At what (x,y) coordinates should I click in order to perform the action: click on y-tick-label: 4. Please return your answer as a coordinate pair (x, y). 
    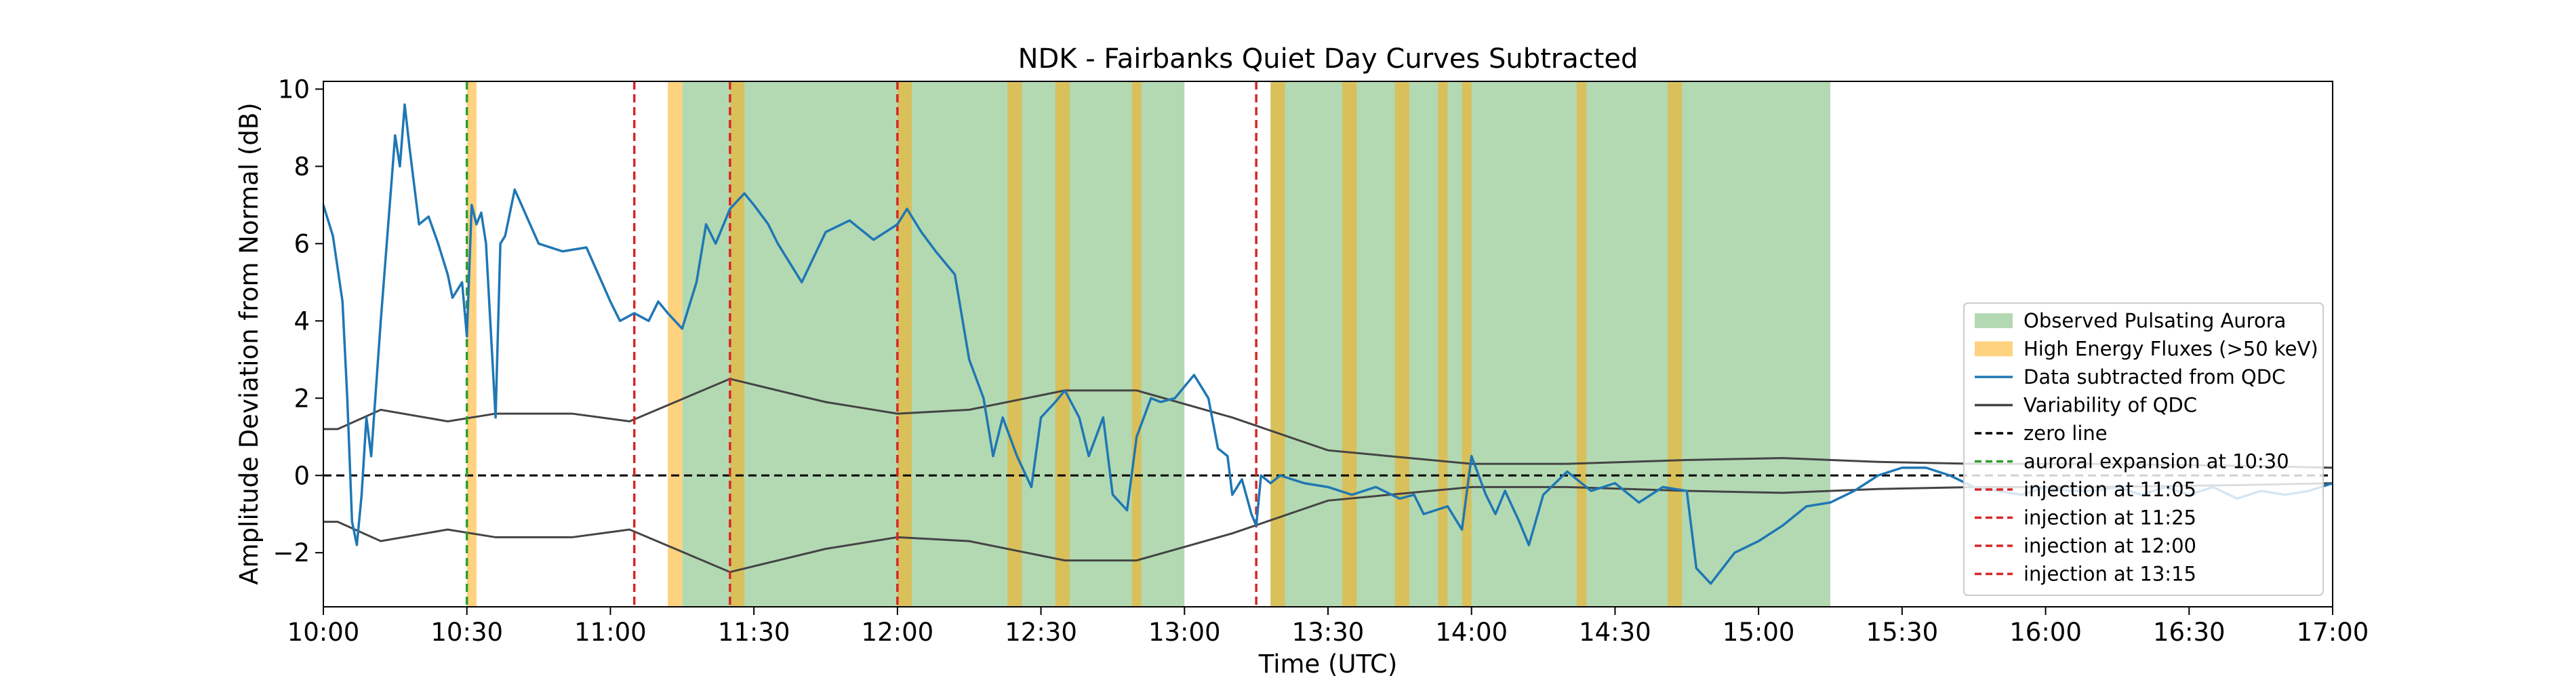
    Looking at the image, I should click on (302, 321).